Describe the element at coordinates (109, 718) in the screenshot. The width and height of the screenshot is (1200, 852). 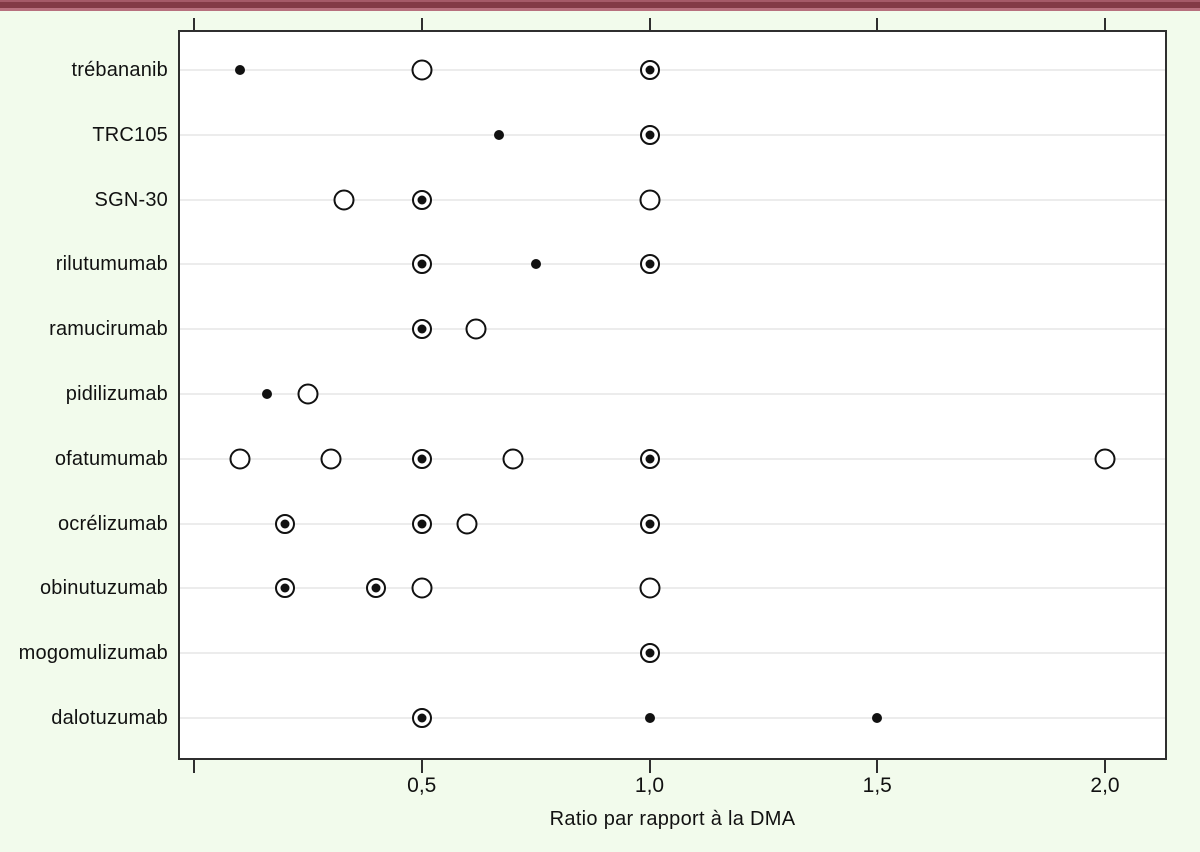
I see `y-category-label: dalotuzumab` at that location.